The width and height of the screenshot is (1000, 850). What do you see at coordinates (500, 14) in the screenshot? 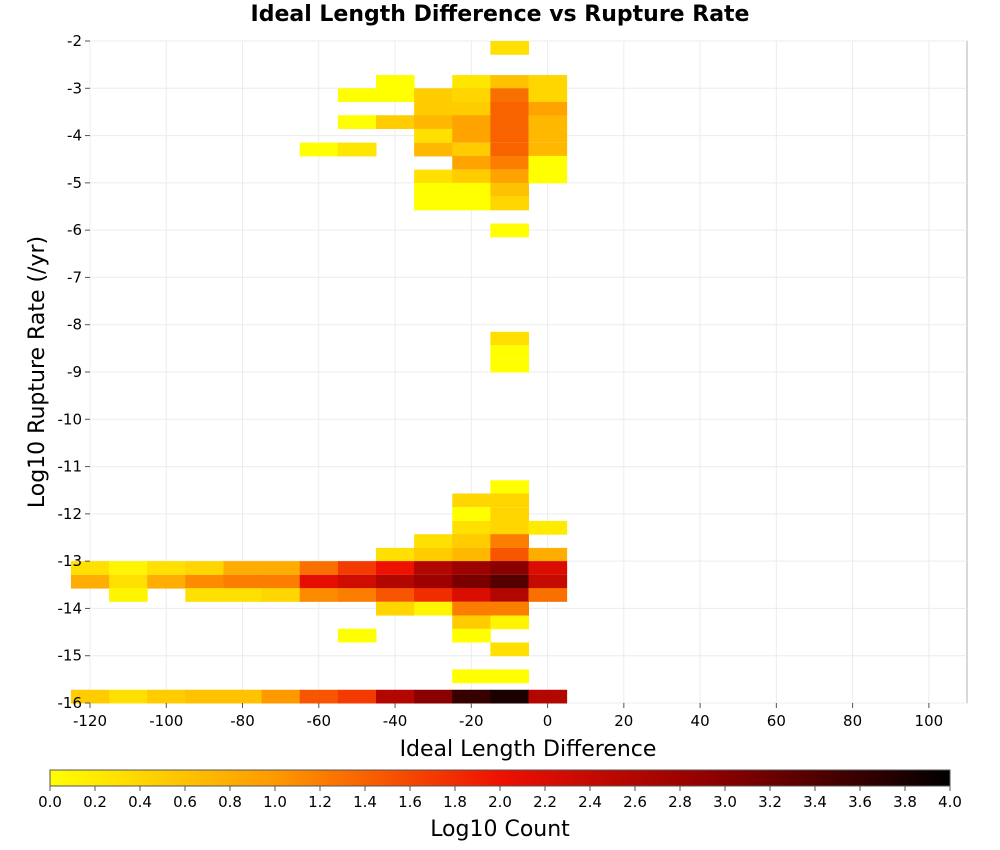
I see `chart-title: Ideal Length Difference vs Rupture Rate` at bounding box center [500, 14].